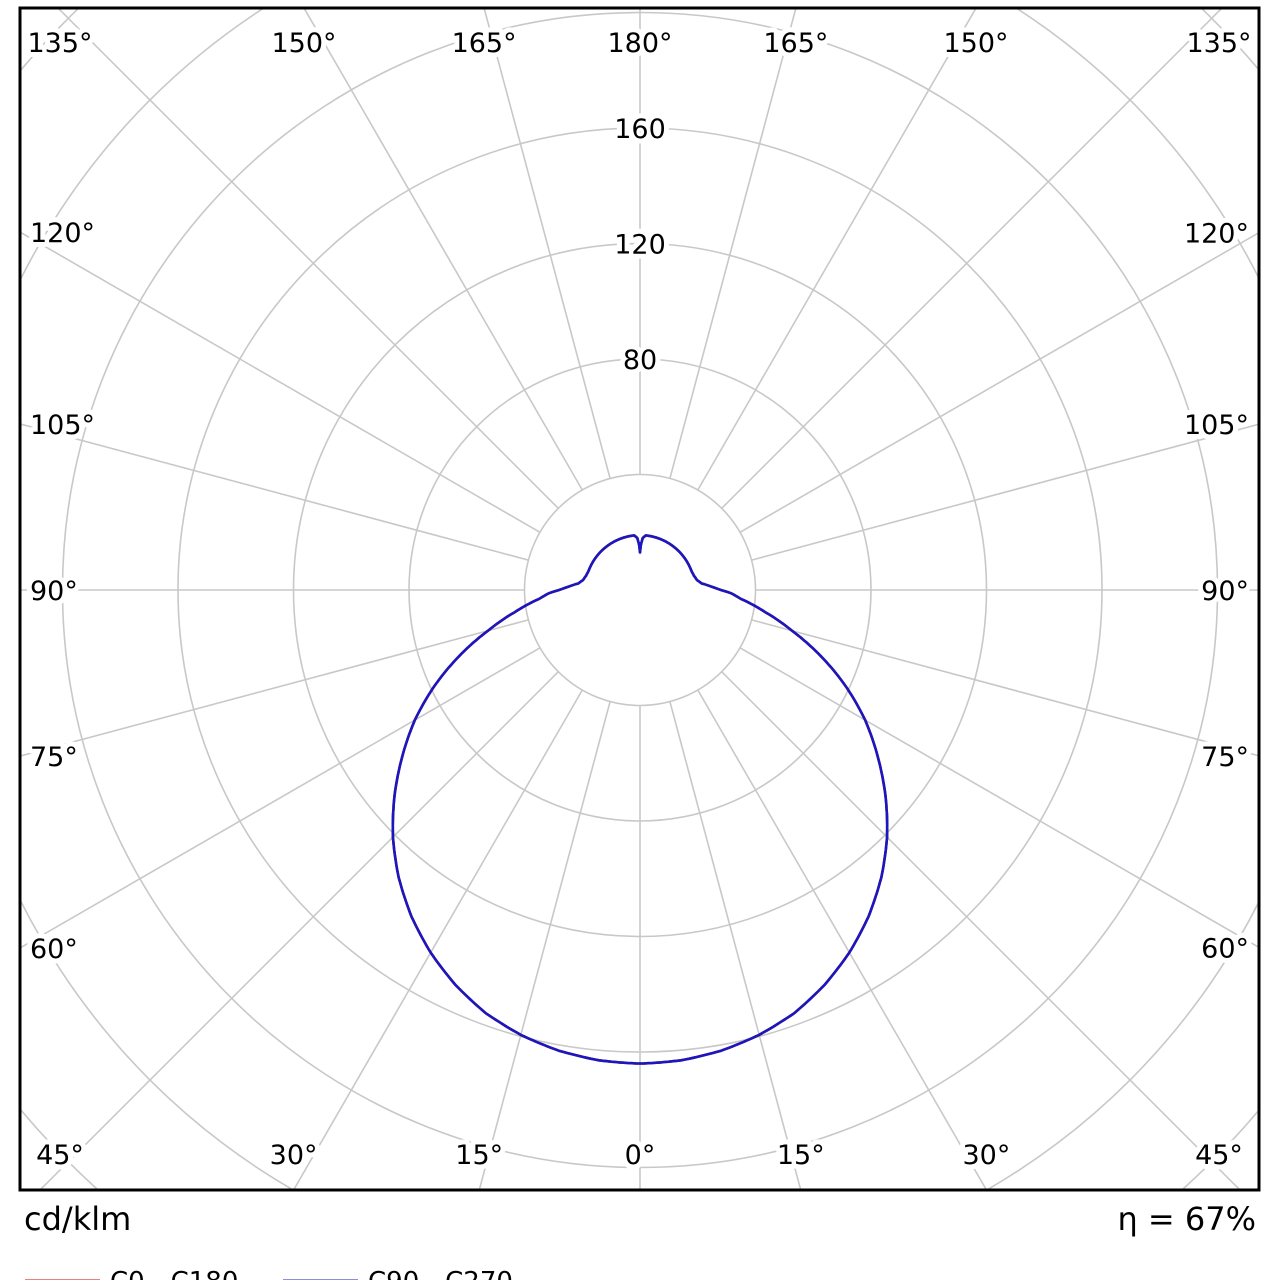  What do you see at coordinates (269, 1275) in the screenshot?
I see `legend: C0 - C180 C90 - C270` at bounding box center [269, 1275].